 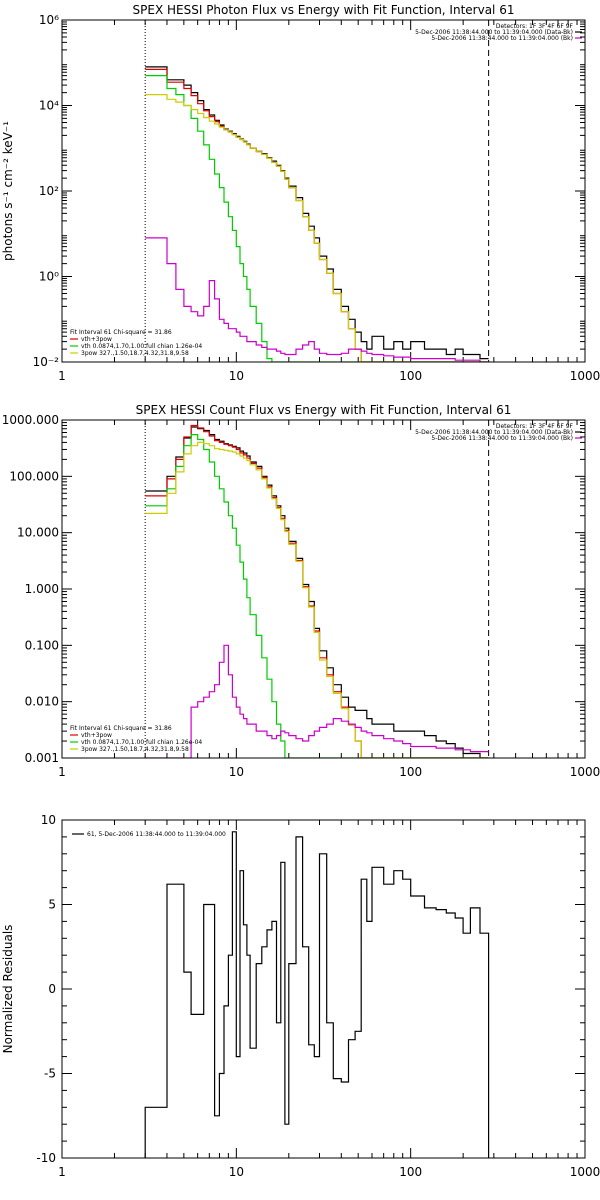 I want to click on y-tick-label: 0, so click(x=52, y=989).